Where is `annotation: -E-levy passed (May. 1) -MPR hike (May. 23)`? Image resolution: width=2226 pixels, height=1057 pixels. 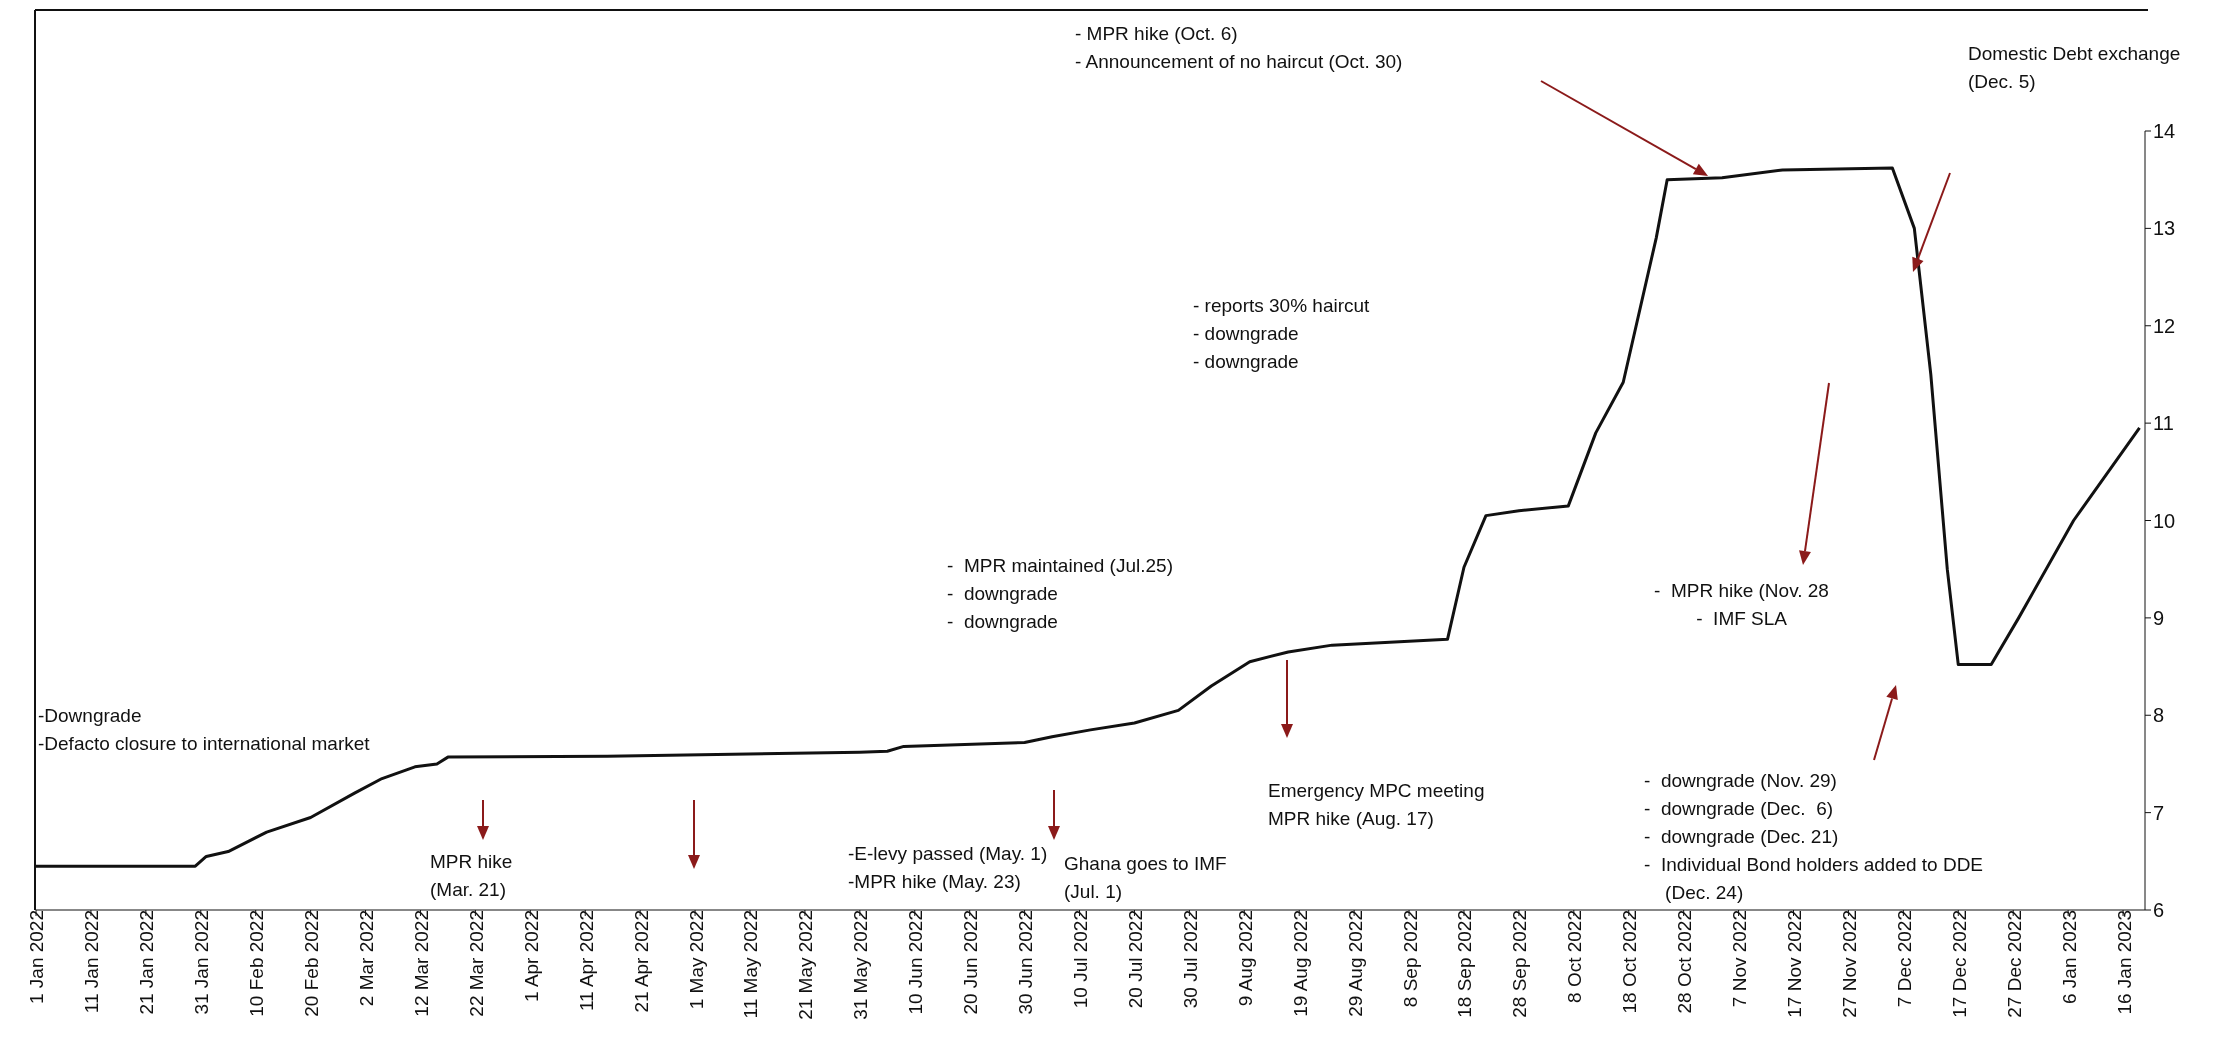 annotation: -E-levy passed (May. 1) -MPR hike (May. 23) is located at coordinates (948, 867).